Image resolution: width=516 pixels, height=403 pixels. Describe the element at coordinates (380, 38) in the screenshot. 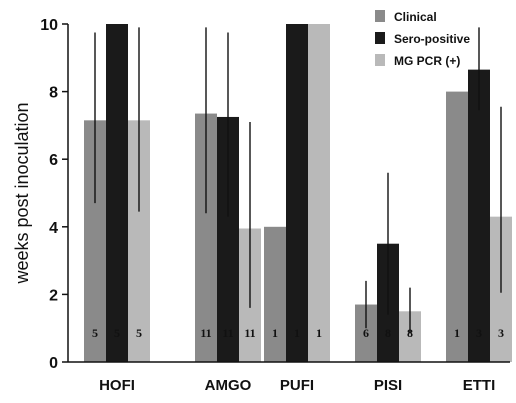

I see `legend-swatch-sero-positive` at that location.